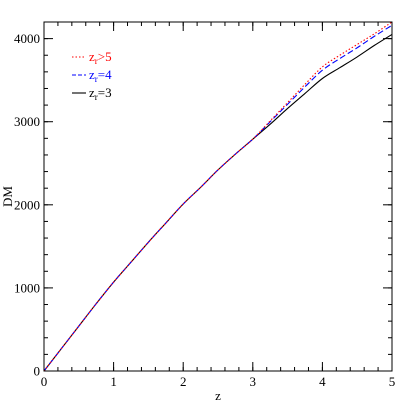 The height and width of the screenshot is (415, 415). Describe the element at coordinates (7, 196) in the screenshot. I see `y-axis-label: DM` at that location.